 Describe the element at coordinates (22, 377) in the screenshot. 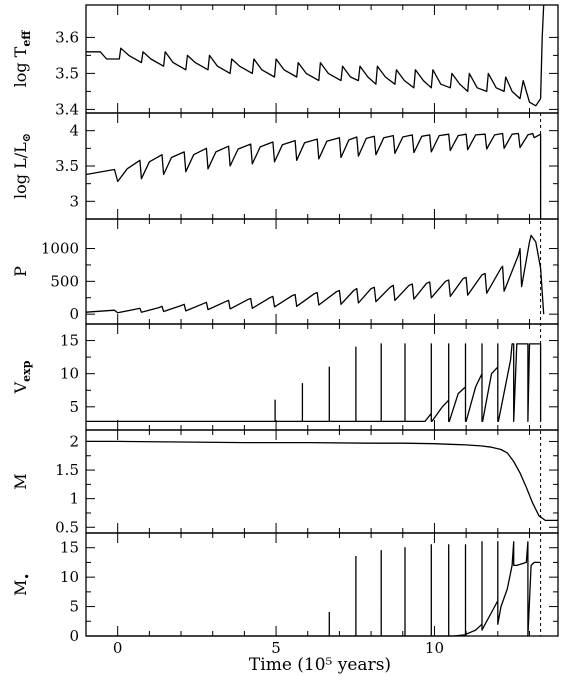

I see `y-axis-label: Vexp` at that location.